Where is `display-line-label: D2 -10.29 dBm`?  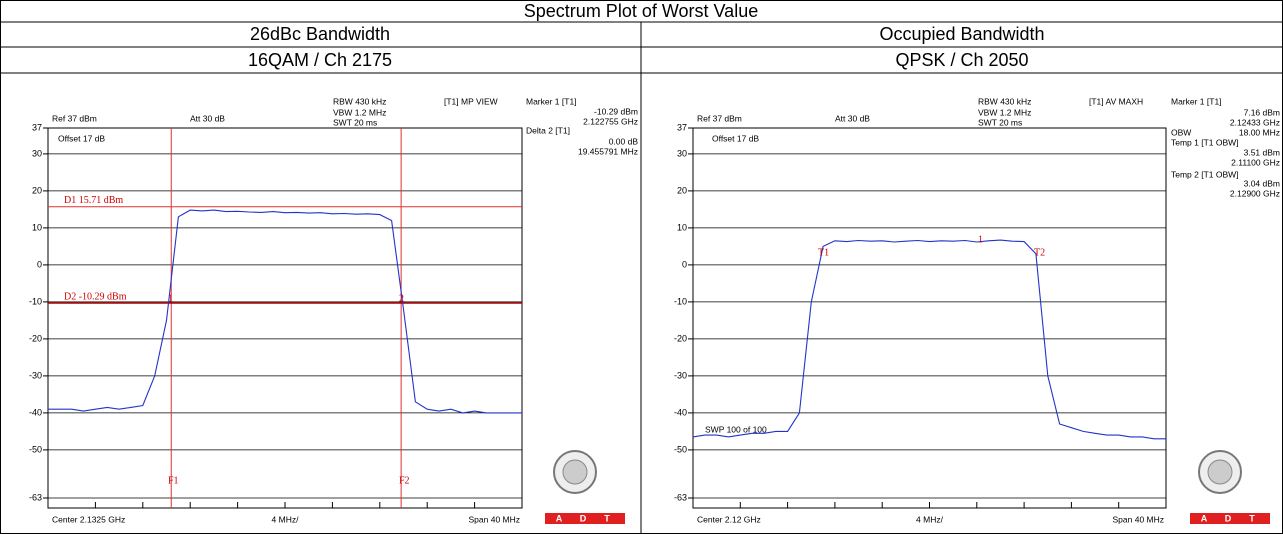
display-line-label: D2 -10.29 dBm is located at coordinates (95, 296).